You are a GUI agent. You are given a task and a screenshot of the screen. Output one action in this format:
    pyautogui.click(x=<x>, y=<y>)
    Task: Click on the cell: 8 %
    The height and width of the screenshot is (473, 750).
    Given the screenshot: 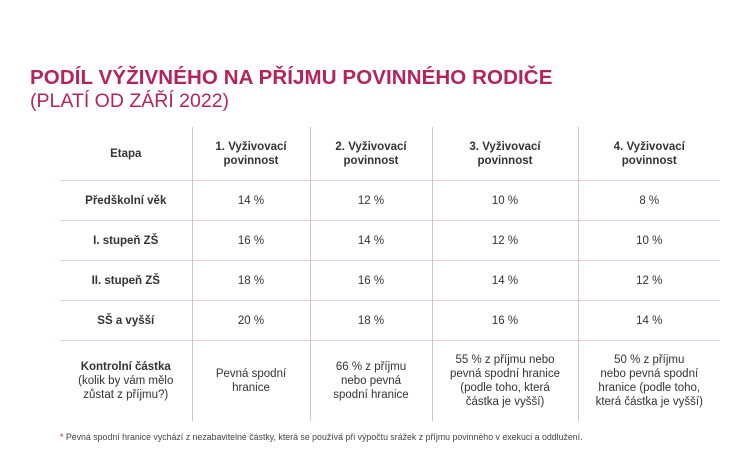 What is the action you would take?
    pyautogui.click(x=648, y=200)
    